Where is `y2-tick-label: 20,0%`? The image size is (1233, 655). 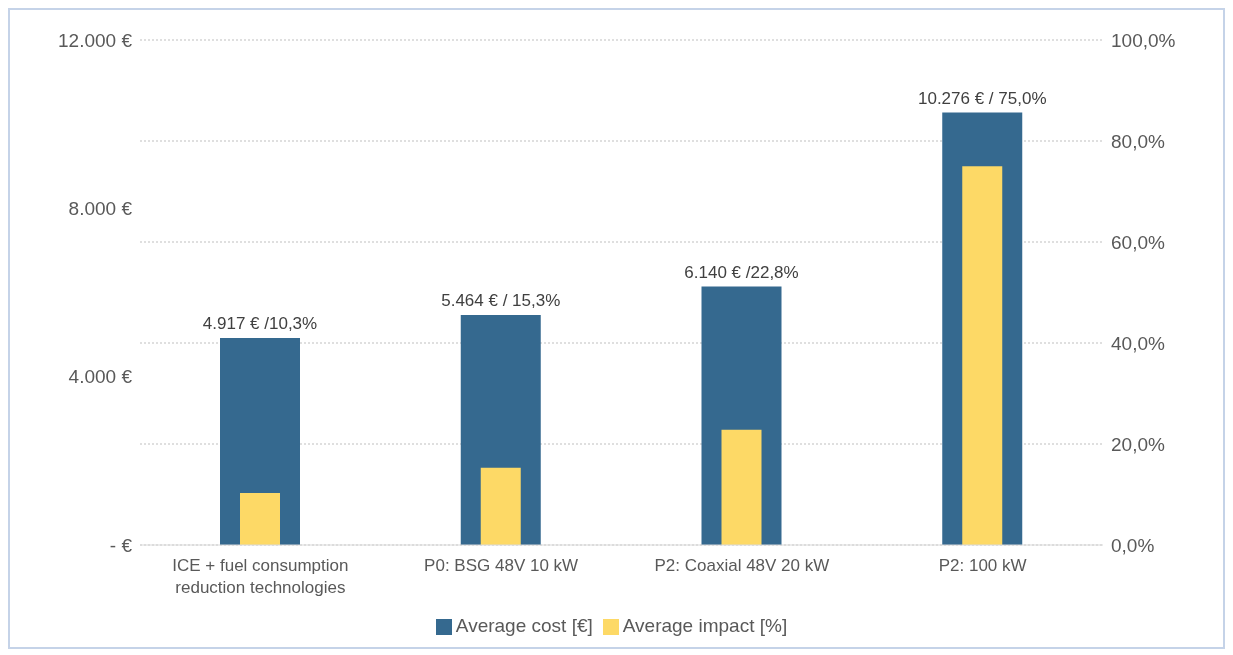 y2-tick-label: 20,0% is located at coordinates (1138, 444).